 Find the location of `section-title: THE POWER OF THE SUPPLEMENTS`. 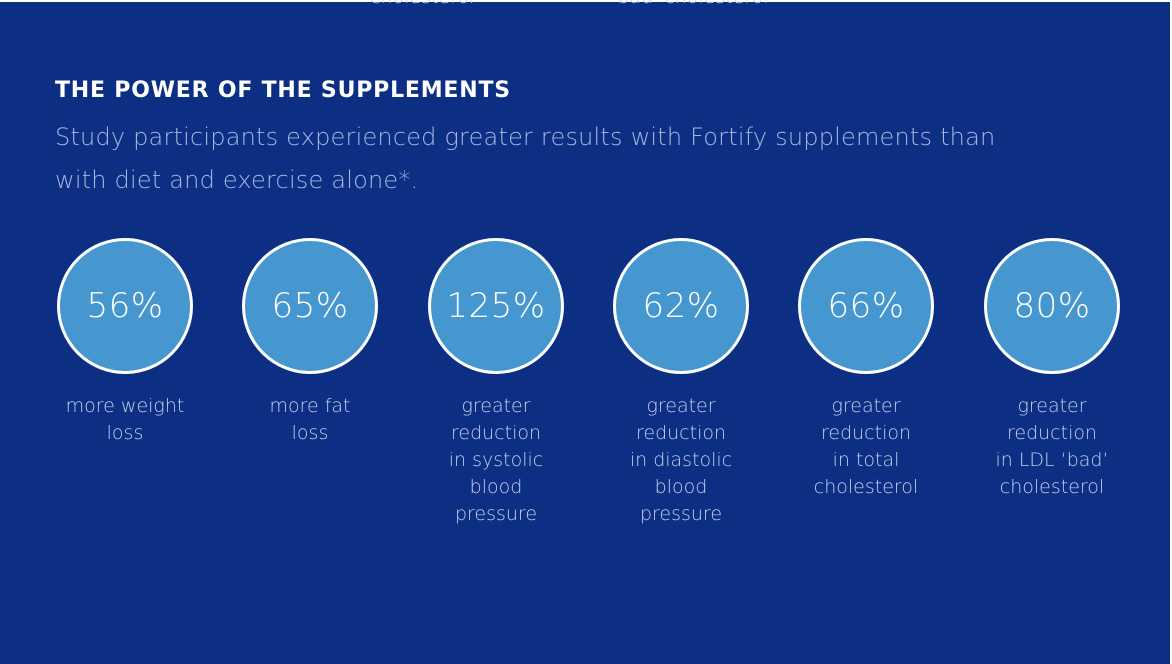

section-title: THE POWER OF THE SUPPLEMENTS is located at coordinates (283, 90).